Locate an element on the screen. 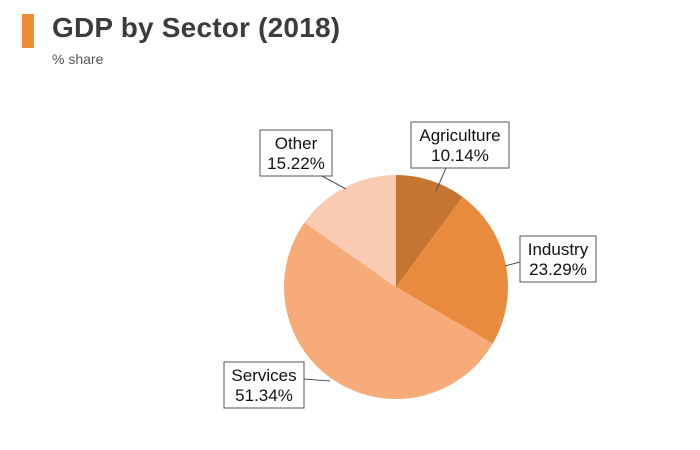 This screenshot has height=450, width=700. title-accent-bar is located at coordinates (28, 31).